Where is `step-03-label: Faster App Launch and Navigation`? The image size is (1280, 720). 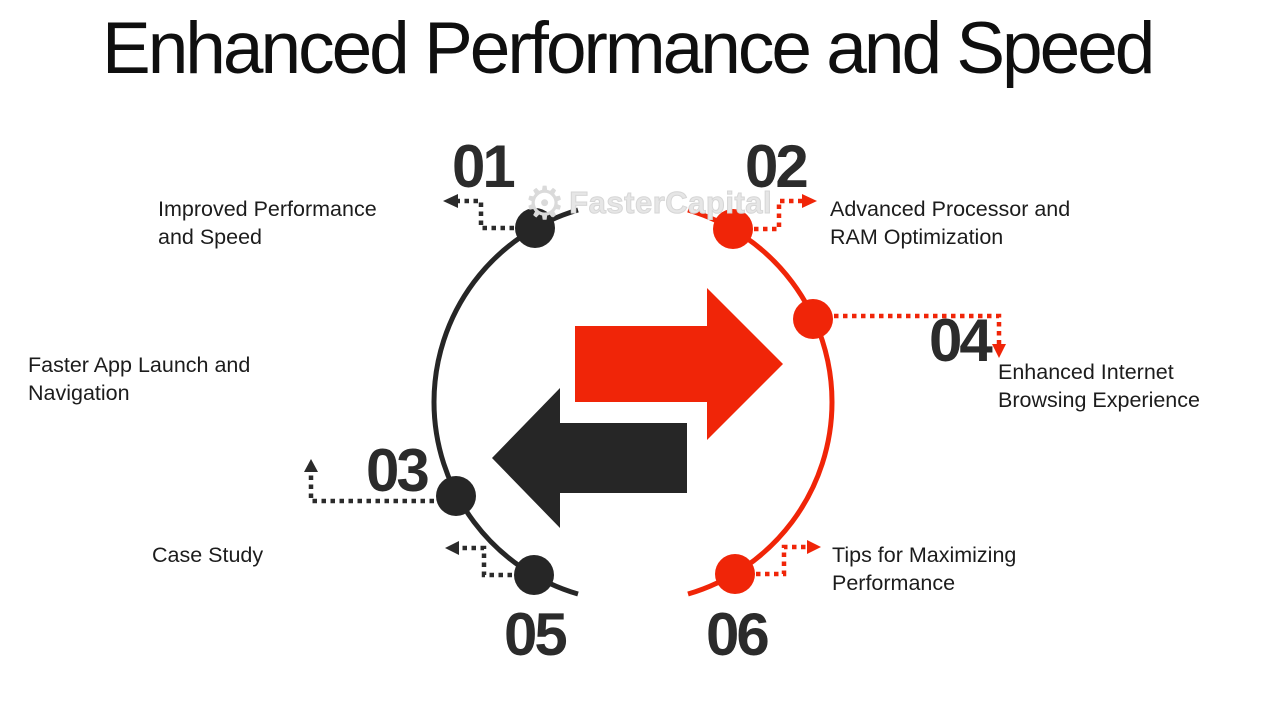 step-03-label: Faster App Launch and Navigation is located at coordinates (139, 379).